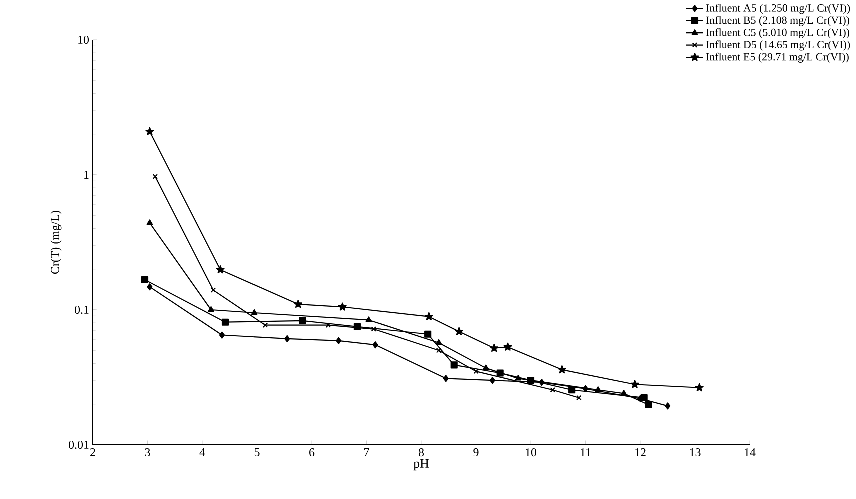 The width and height of the screenshot is (856, 499). Describe the element at coordinates (84, 40) in the screenshot. I see `y-tick-label: 10` at that location.